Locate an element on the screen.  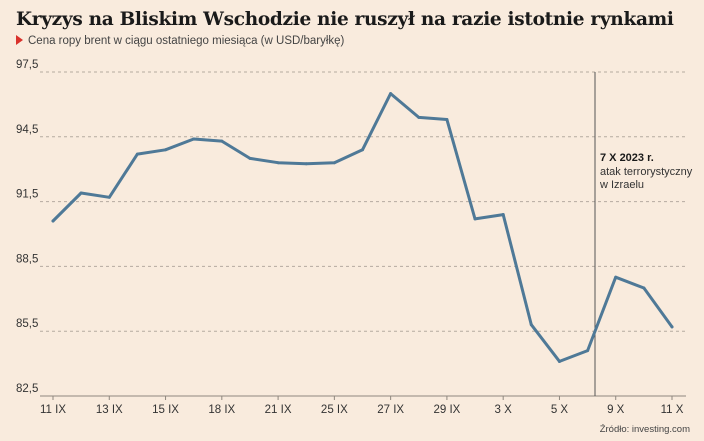
annotation-date: 7 X 2023 r. is located at coordinates (627, 158).